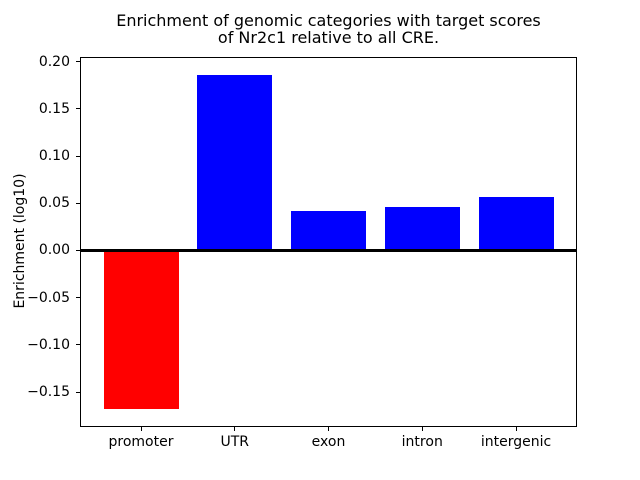 The height and width of the screenshot is (480, 640). Describe the element at coordinates (235, 442) in the screenshot. I see `x-tick-label-UTR: UTR` at that location.